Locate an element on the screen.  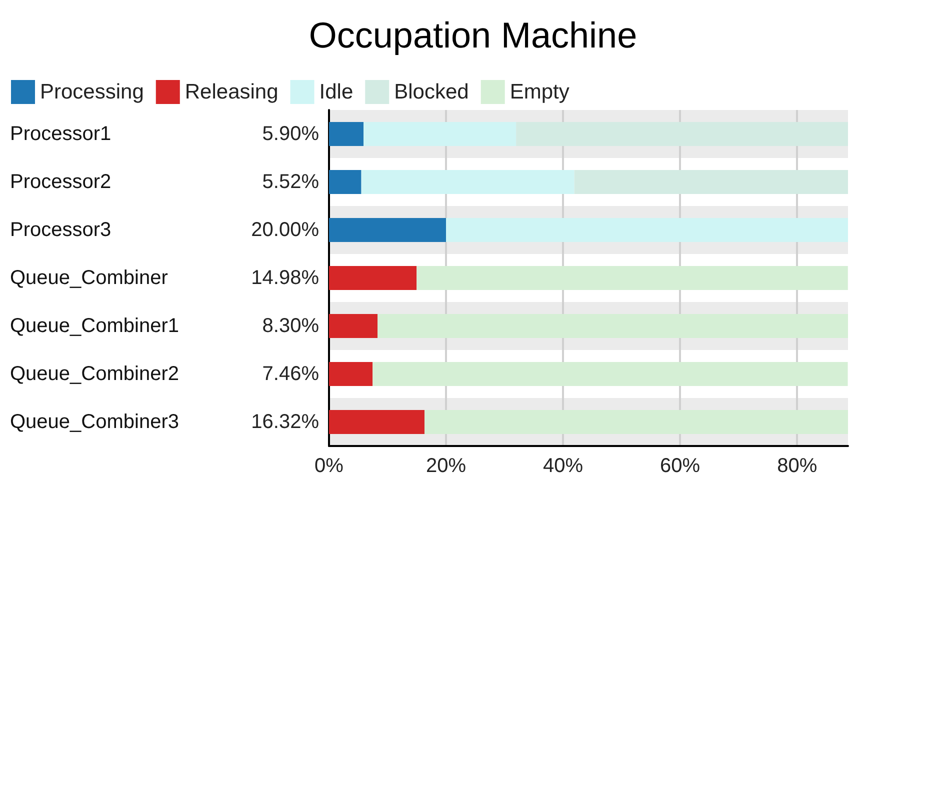
data-label: 5.90% is located at coordinates (291, 134).